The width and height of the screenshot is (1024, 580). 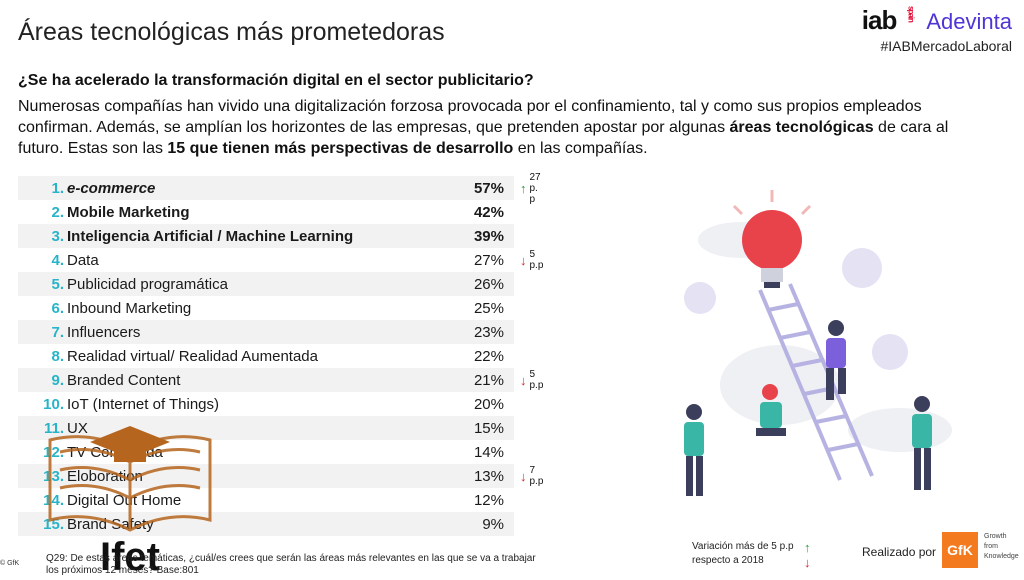 What do you see at coordinates (488, 308) in the screenshot?
I see `percentage-value: 25%` at bounding box center [488, 308].